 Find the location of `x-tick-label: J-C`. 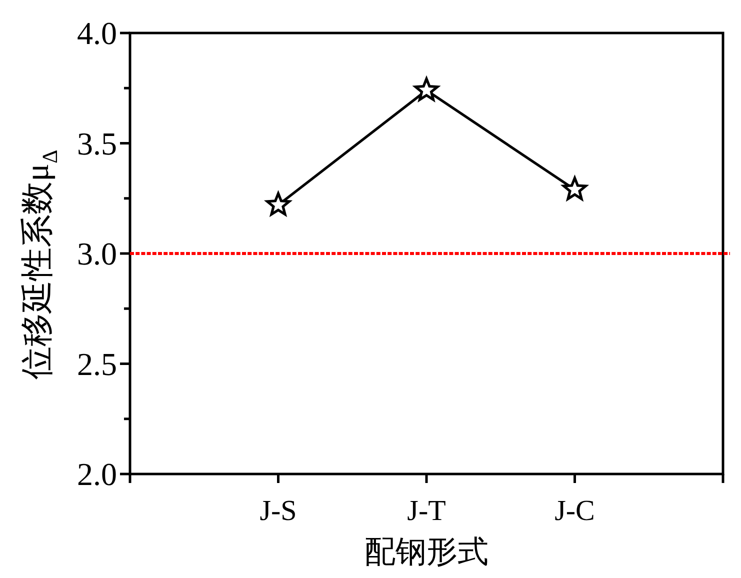

x-tick-label: J-C is located at coordinates (574, 511).